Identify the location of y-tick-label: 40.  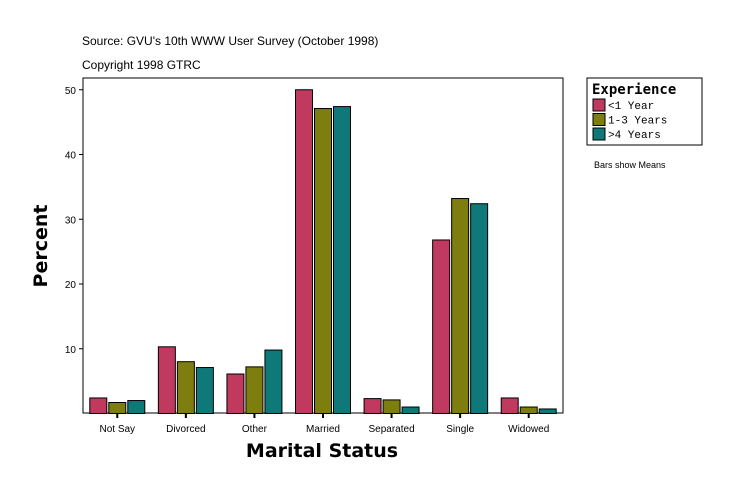
(71, 156).